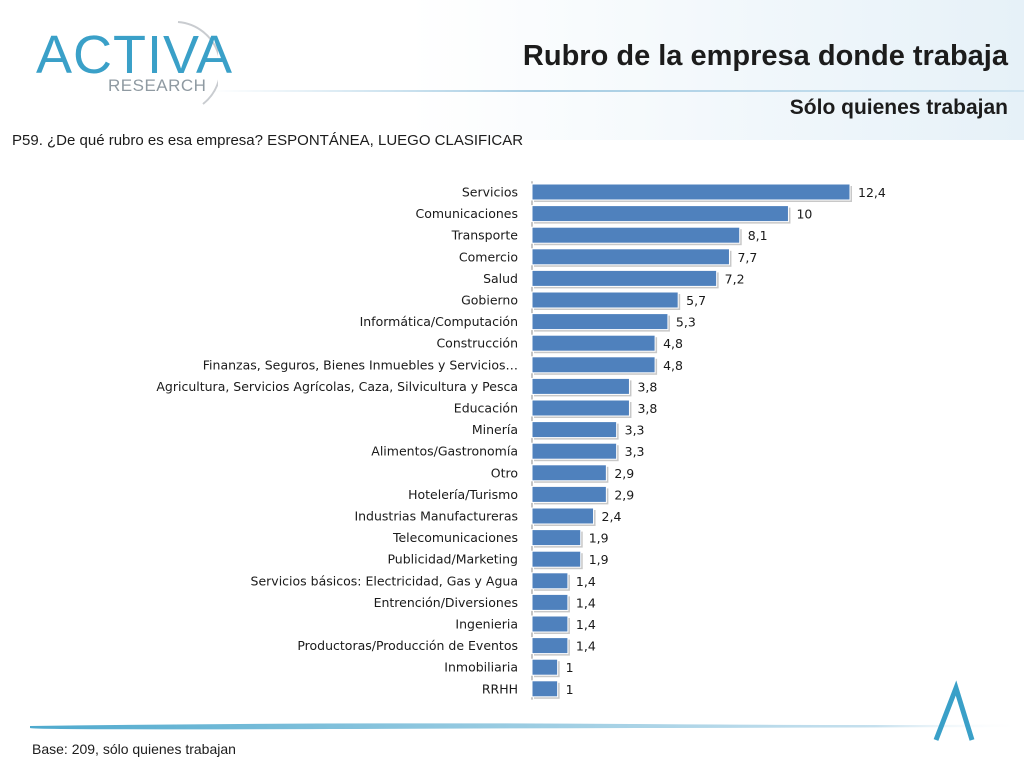 The image size is (1024, 768). What do you see at coordinates (455, 537) in the screenshot?
I see `category-label: Telecomunicaciones` at bounding box center [455, 537].